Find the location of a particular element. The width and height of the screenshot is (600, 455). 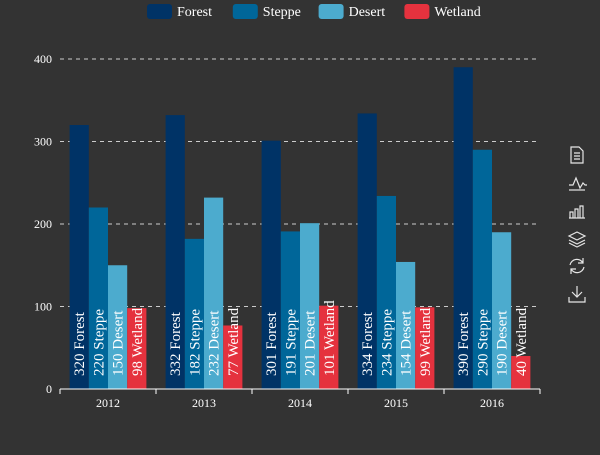

bar-desert-2012 is located at coordinates (118, 327).